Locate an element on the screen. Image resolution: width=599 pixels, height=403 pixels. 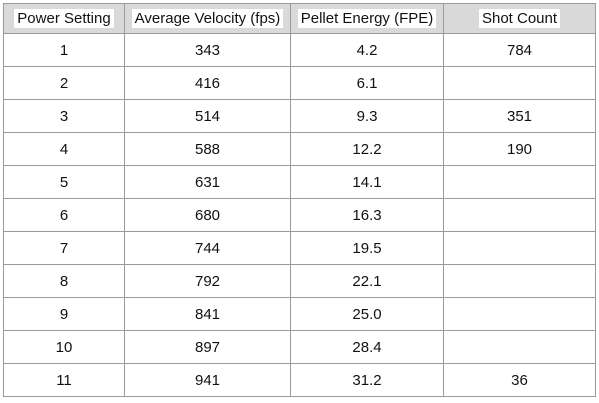
table-row: 1 343 4.2 784 is located at coordinates (299, 50).